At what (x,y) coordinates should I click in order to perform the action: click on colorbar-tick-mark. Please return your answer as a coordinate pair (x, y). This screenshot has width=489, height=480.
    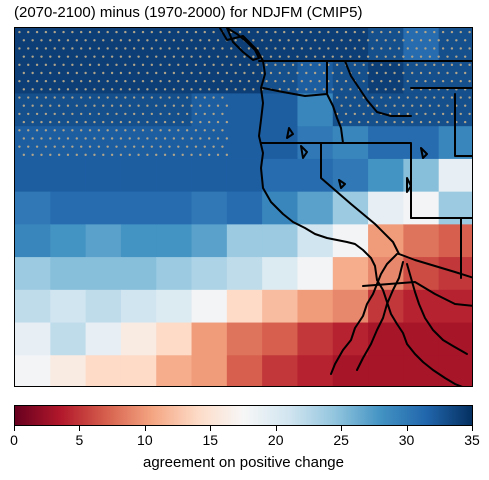
    Looking at the image, I should click on (472, 428).